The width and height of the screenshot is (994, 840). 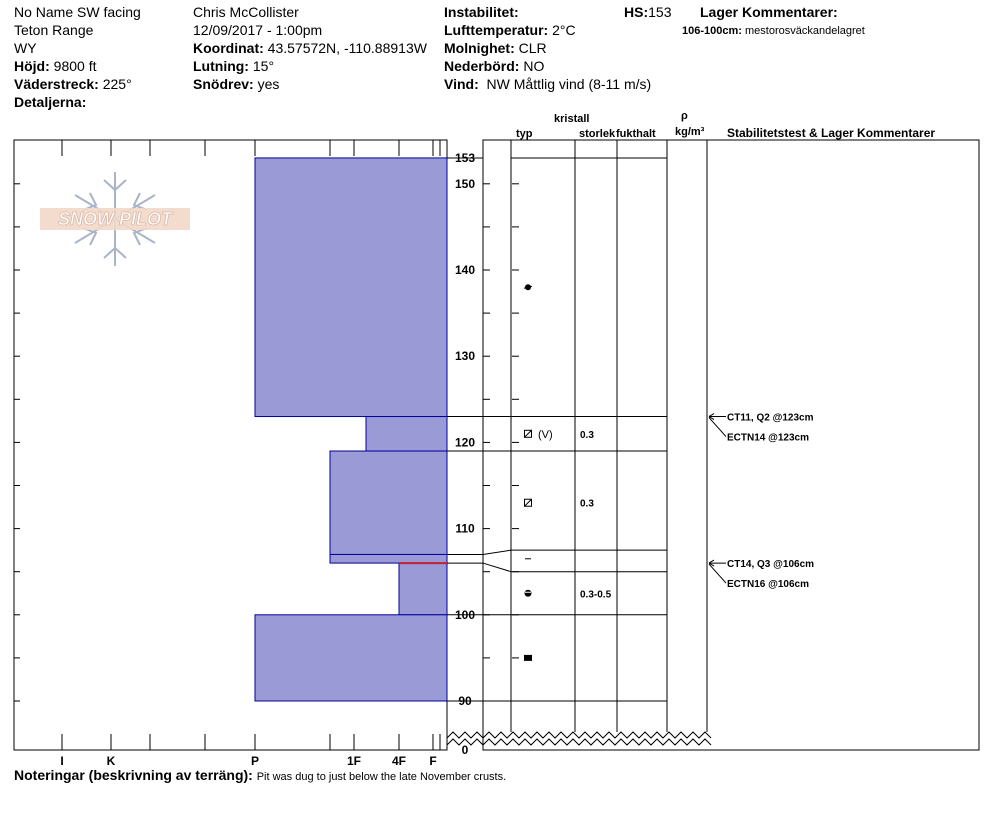 I want to click on coord-value: 43.57572N, -110.88913W, so click(x=347, y=48).